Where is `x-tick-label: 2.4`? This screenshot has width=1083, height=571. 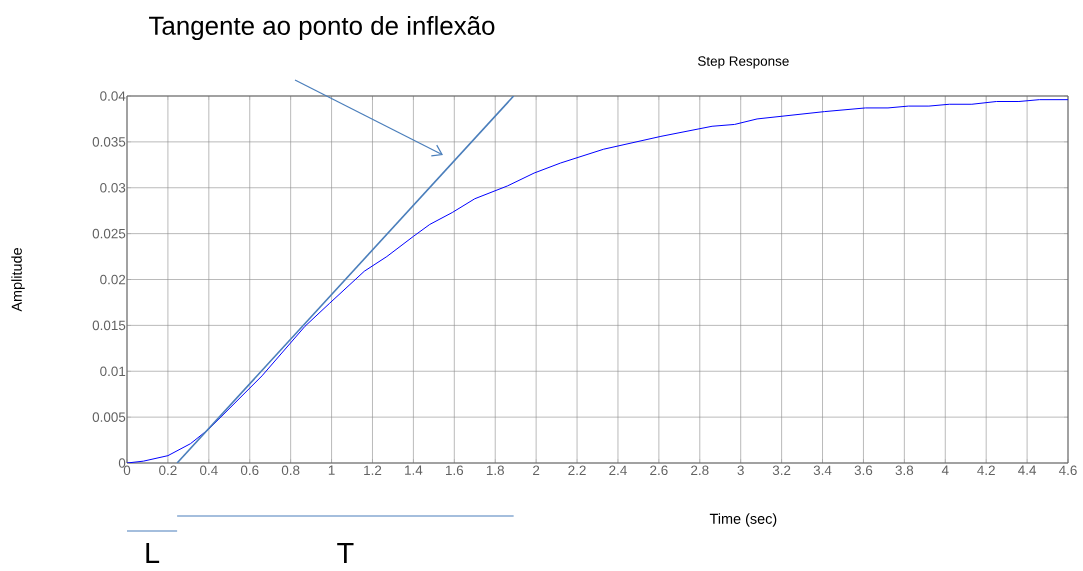 x-tick-label: 2.4 is located at coordinates (618, 470).